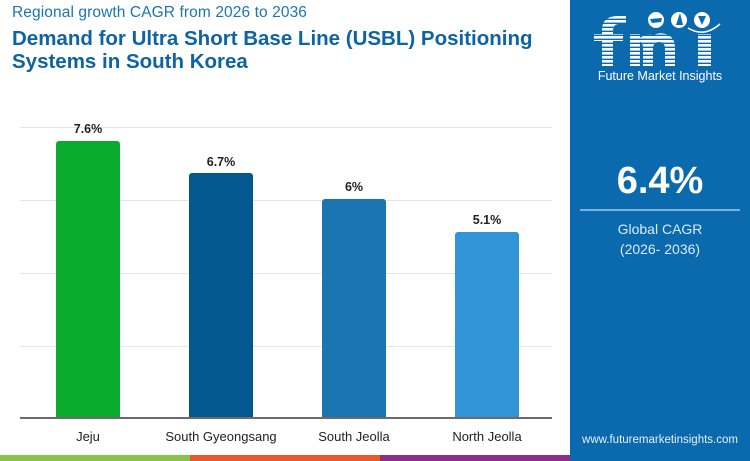 This screenshot has height=461, width=750. Describe the element at coordinates (660, 440) in the screenshot. I see `website-link: www.futuremarketinsights.com` at that location.